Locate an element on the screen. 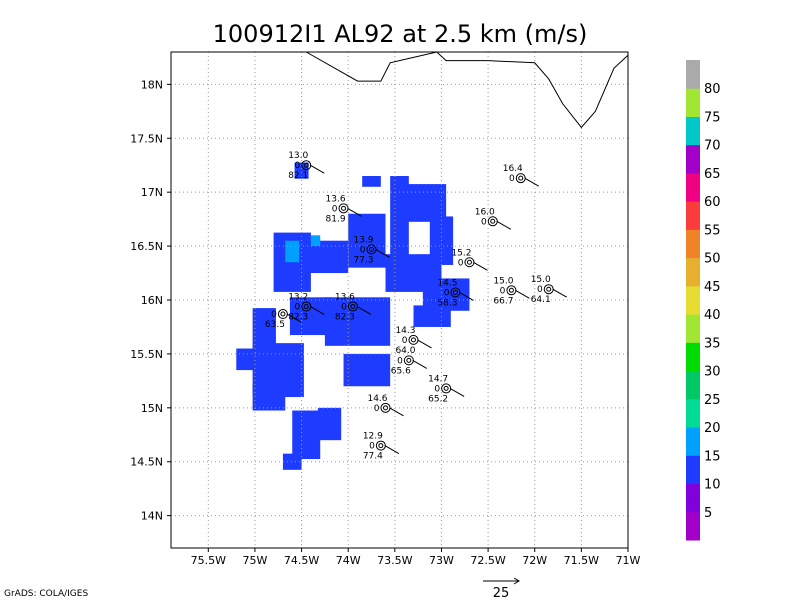  track-point: 014.6 is located at coordinates (385, 405).